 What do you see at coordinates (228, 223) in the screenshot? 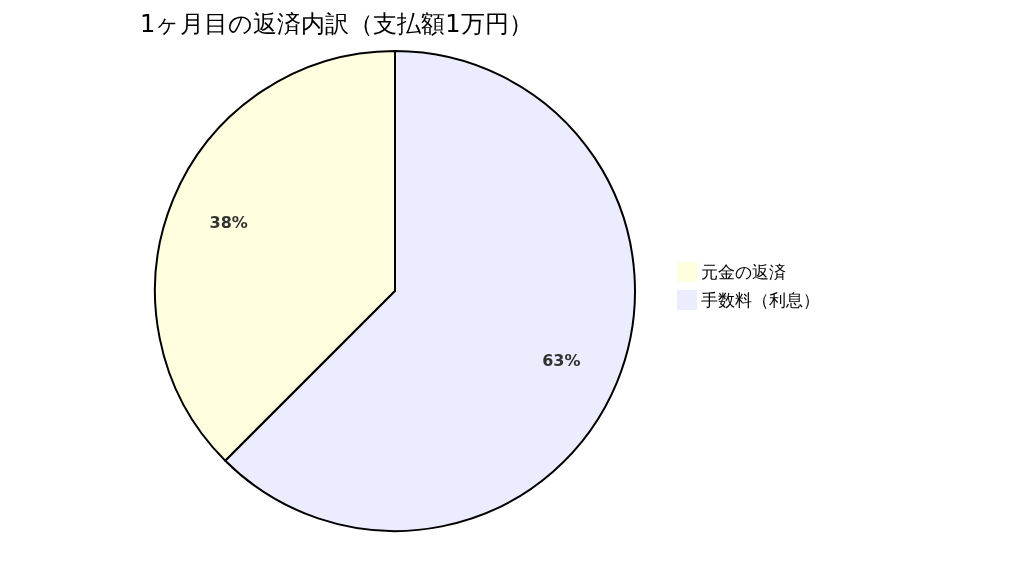
I see `data-label: 38%` at bounding box center [228, 223].